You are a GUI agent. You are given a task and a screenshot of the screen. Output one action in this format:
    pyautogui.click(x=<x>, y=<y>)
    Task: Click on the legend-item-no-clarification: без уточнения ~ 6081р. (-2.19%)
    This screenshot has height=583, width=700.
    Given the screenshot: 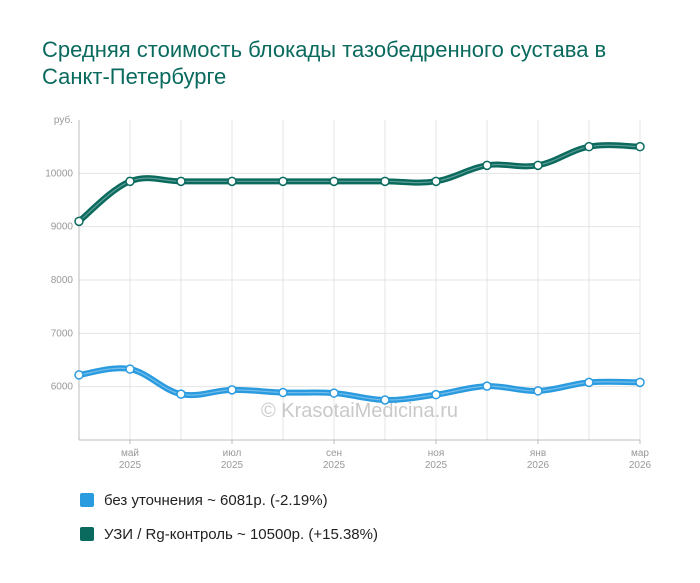 What is the action you would take?
    pyautogui.click(x=229, y=500)
    